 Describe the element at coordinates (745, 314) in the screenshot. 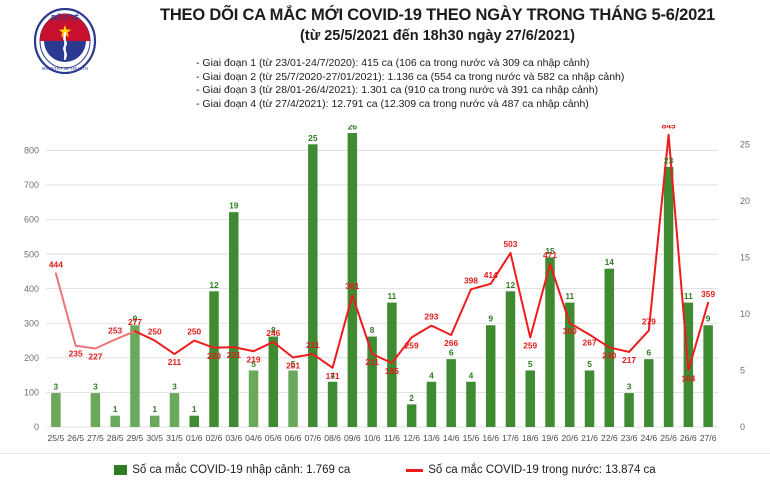

I see `right-axis-tick: 10` at that location.